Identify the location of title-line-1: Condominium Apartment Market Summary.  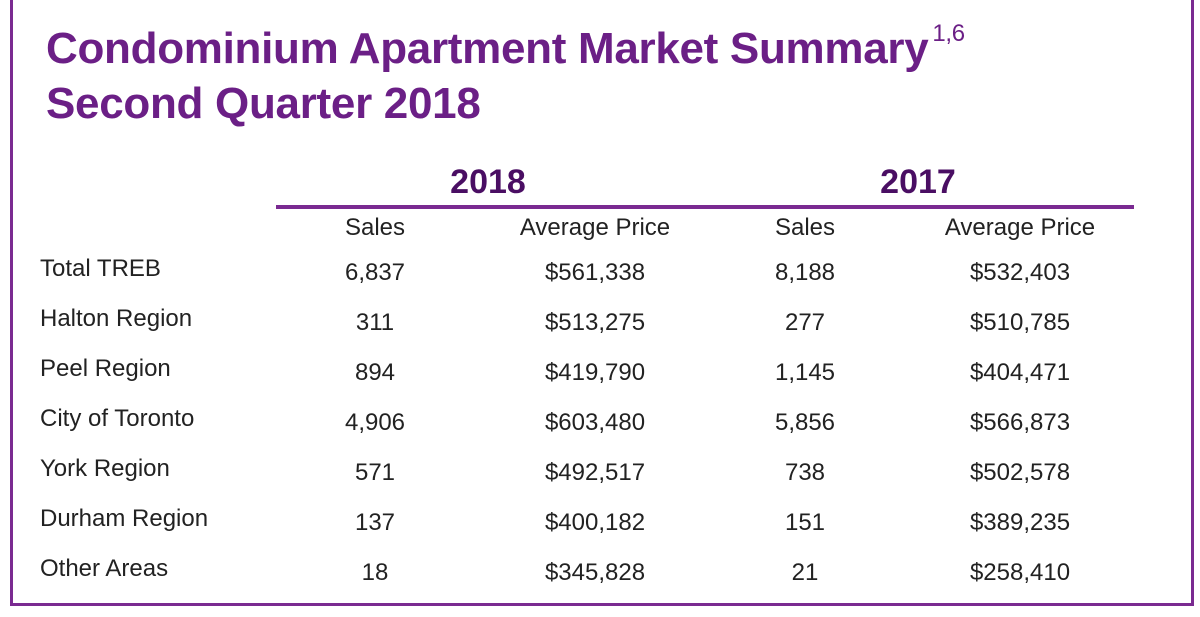
(487, 48).